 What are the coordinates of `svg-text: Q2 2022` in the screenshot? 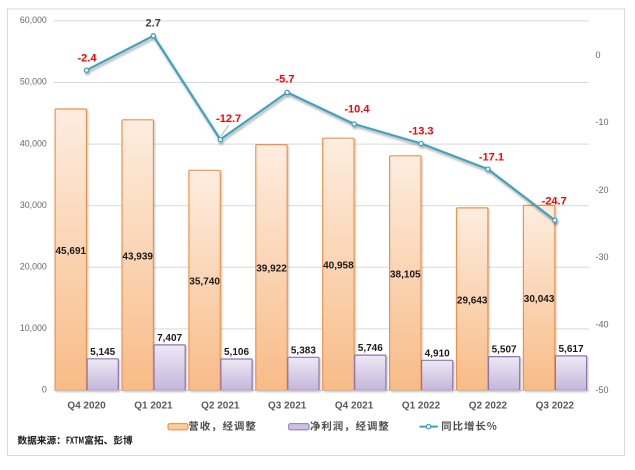 It's located at (488, 406).